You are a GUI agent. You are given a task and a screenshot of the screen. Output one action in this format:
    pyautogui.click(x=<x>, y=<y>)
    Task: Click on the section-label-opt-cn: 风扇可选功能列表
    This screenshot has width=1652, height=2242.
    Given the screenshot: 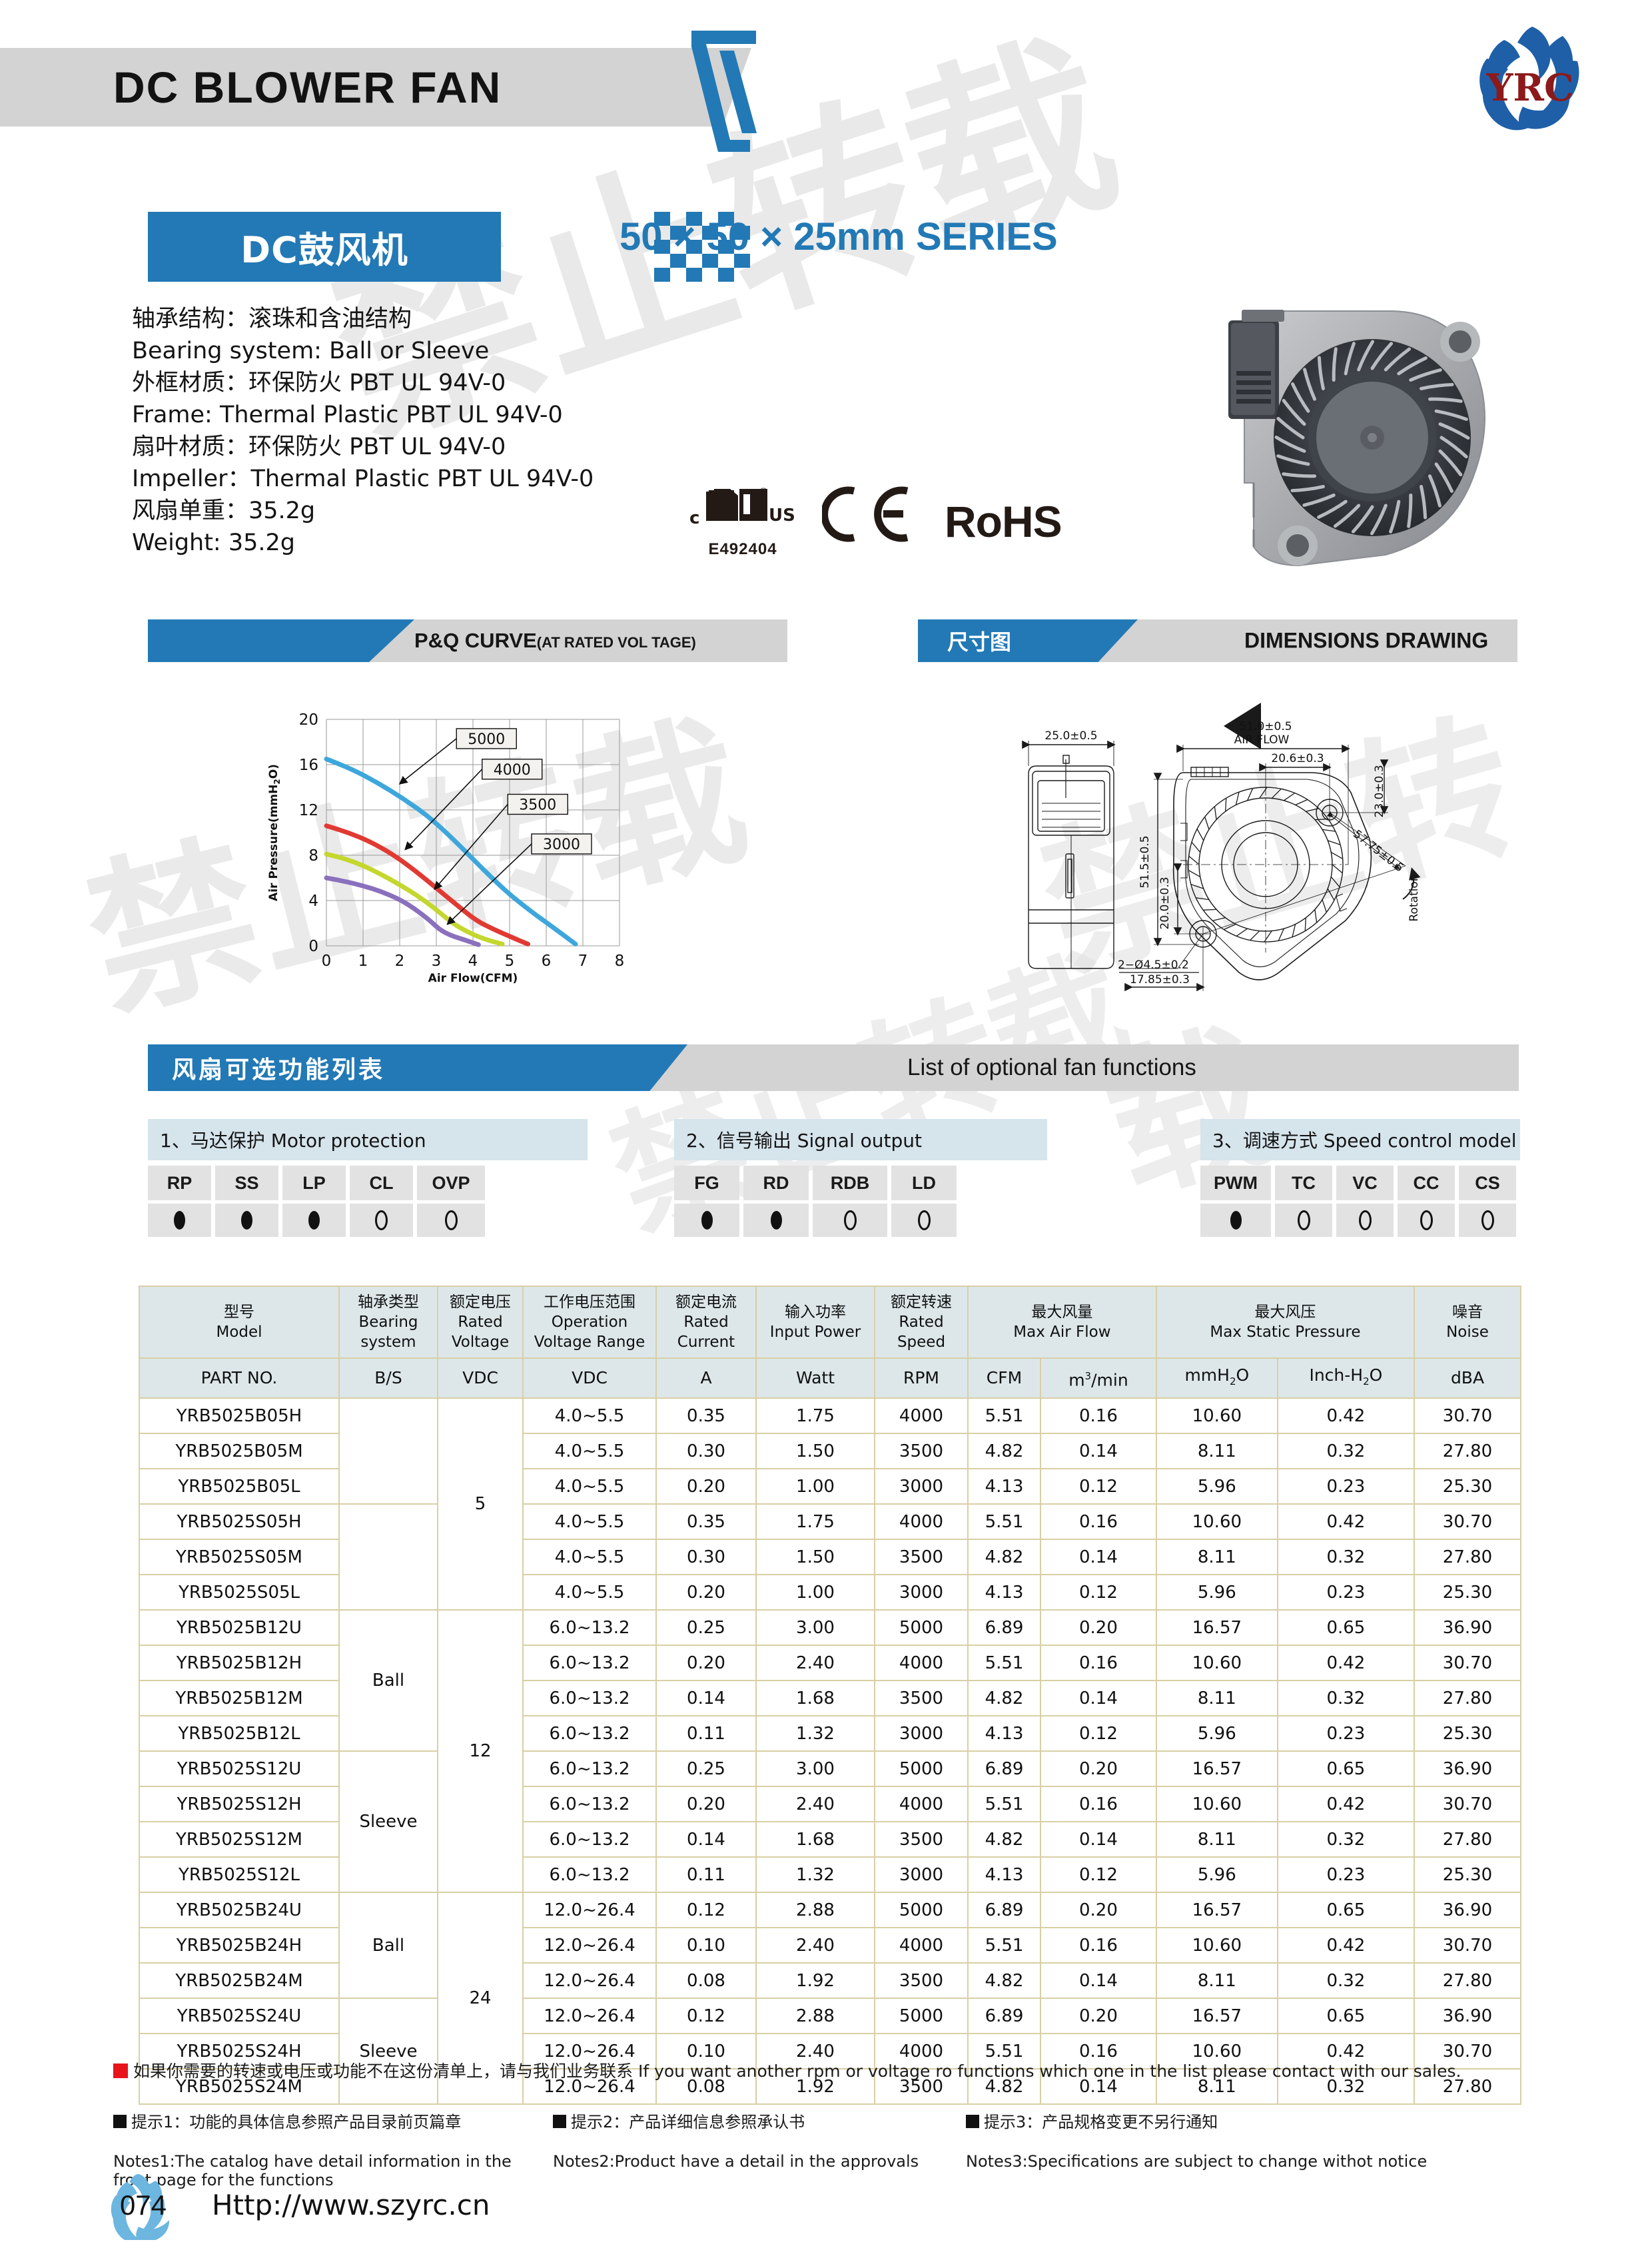 What is the action you would take?
    pyautogui.click(x=279, y=1069)
    